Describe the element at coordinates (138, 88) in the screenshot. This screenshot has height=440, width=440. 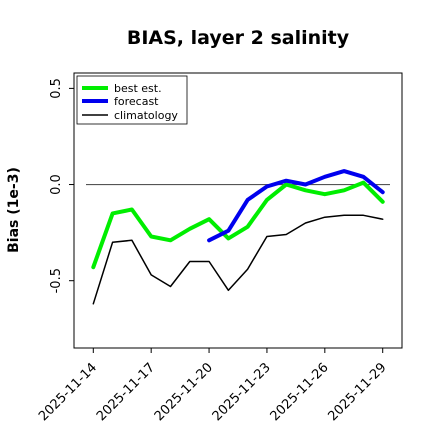
I see `legend-label-best-est: best est.` at that location.